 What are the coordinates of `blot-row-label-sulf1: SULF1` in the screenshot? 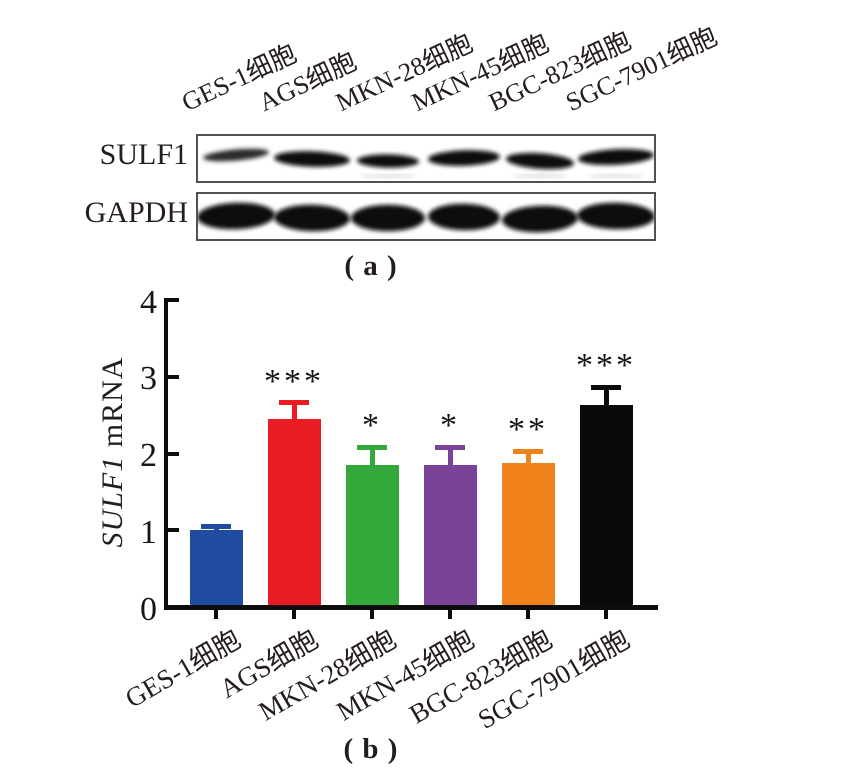 It's located at (143, 154).